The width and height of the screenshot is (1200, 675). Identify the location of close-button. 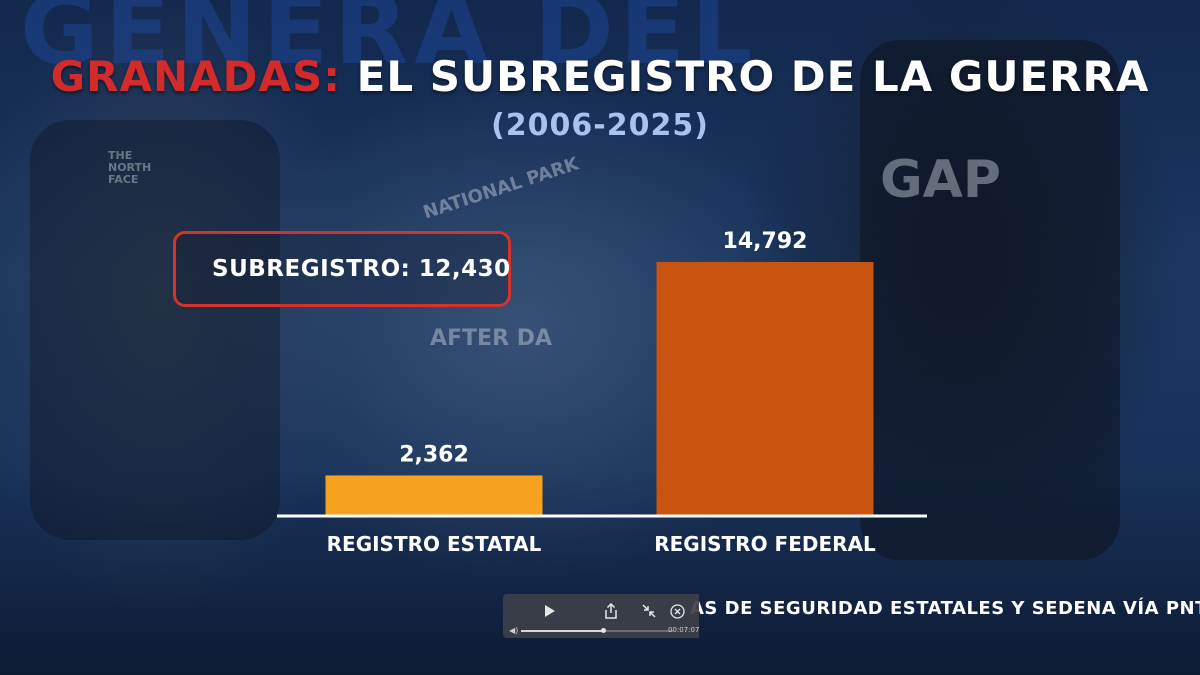
(677, 611).